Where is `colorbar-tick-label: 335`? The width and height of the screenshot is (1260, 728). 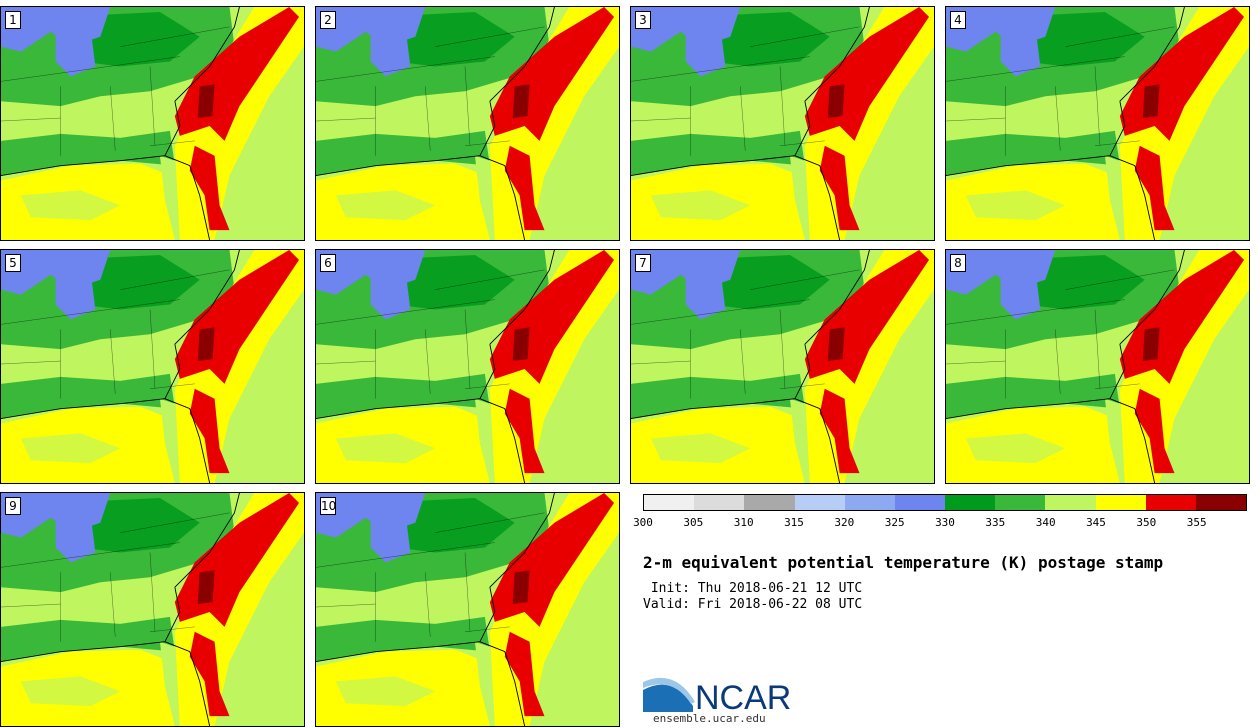 colorbar-tick-label: 335 is located at coordinates (995, 522).